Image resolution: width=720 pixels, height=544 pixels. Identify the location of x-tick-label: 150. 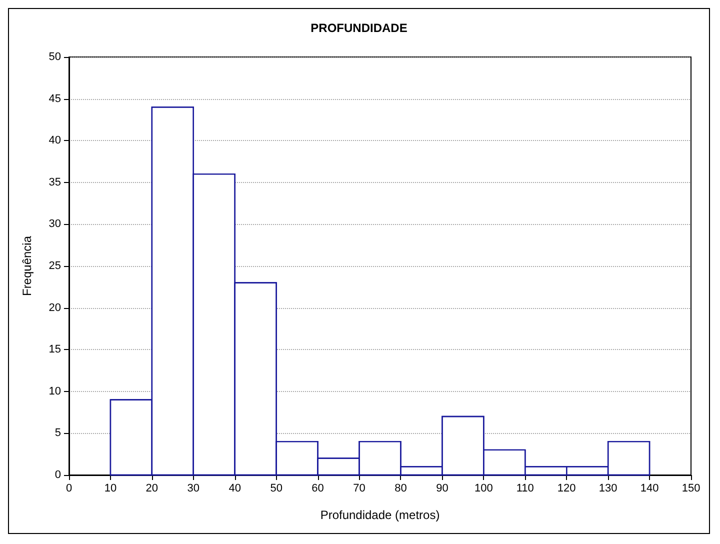
(691, 488).